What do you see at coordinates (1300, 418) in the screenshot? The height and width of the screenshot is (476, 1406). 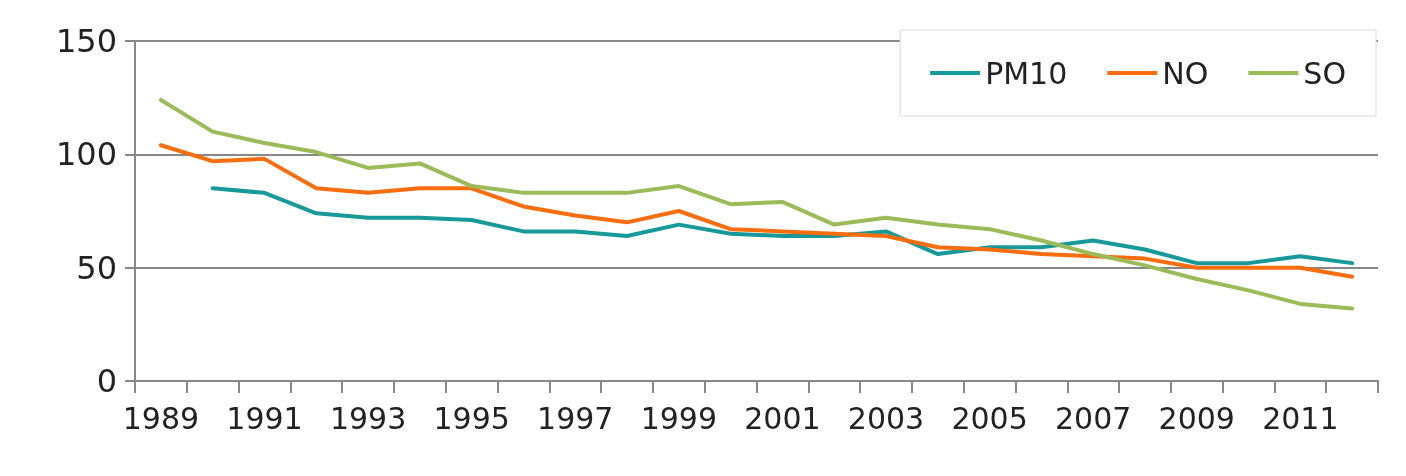 I see `x-tick-label: 2011` at bounding box center [1300, 418].